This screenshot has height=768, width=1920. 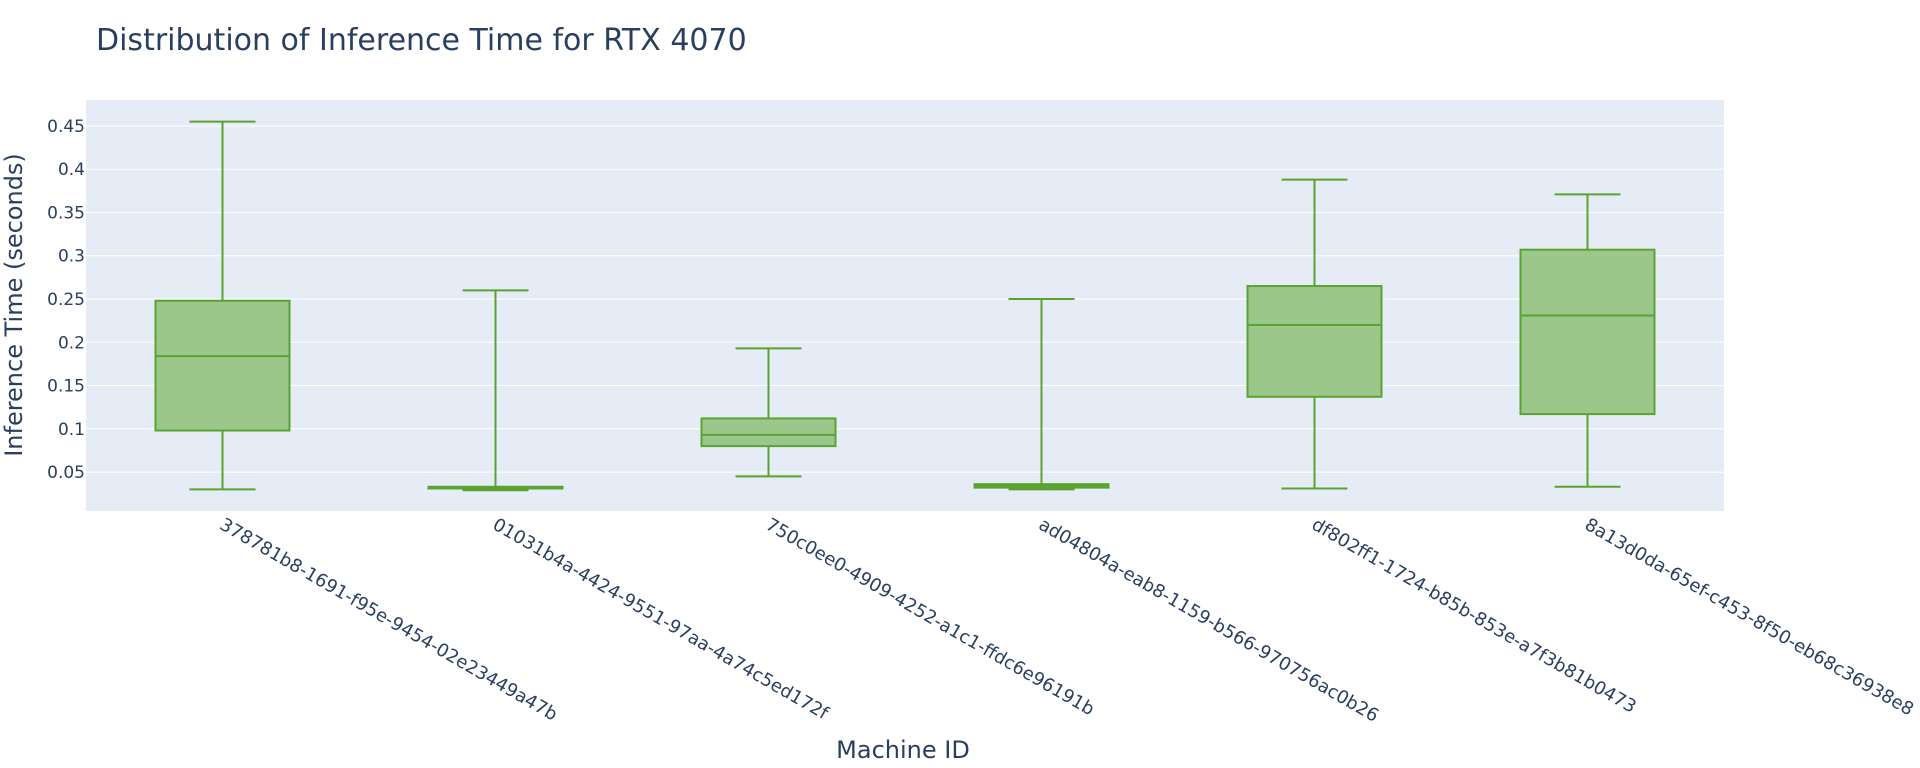 I want to click on x-tick-label: 01031b4a-4424-9551-97aa-4a74c5ed172f, so click(x=660, y=619).